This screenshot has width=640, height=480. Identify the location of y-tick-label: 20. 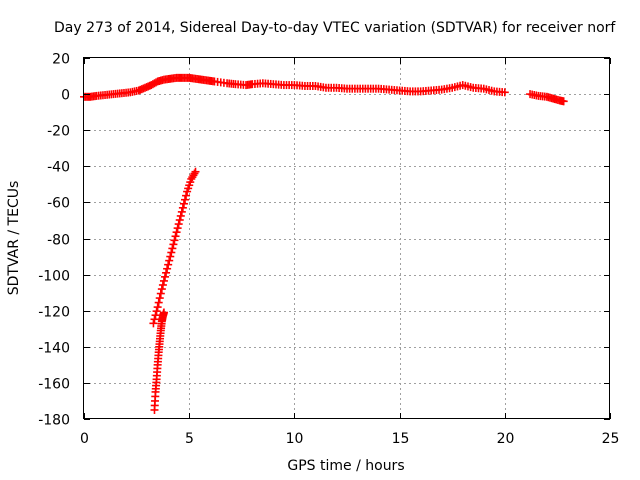
(61, 60).